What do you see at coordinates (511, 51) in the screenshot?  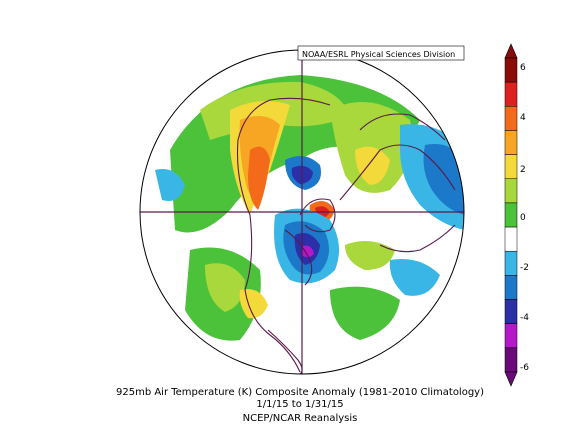 I see `colorbar-arrow-top` at bounding box center [511, 51].